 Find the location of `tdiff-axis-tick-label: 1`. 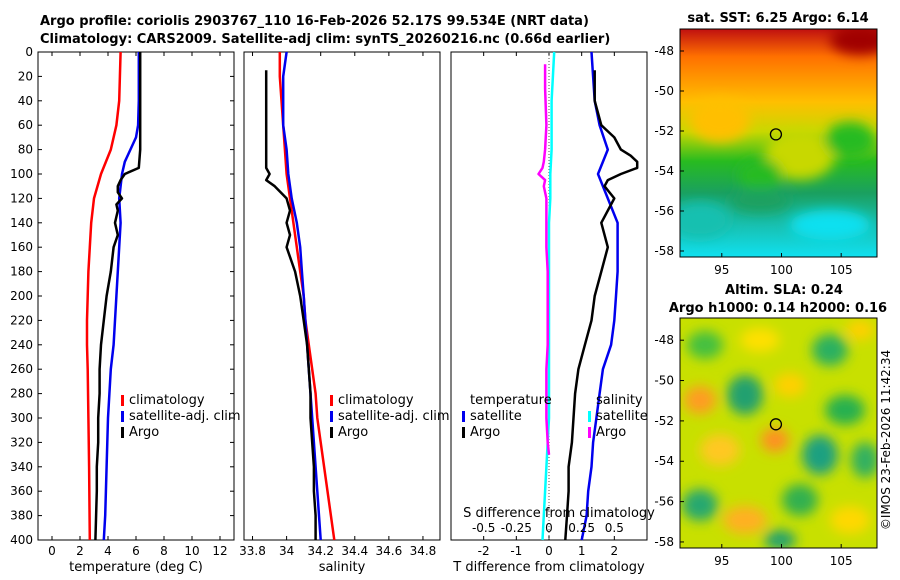

tdiff-axis-tick-label: 1 is located at coordinates (582, 551).